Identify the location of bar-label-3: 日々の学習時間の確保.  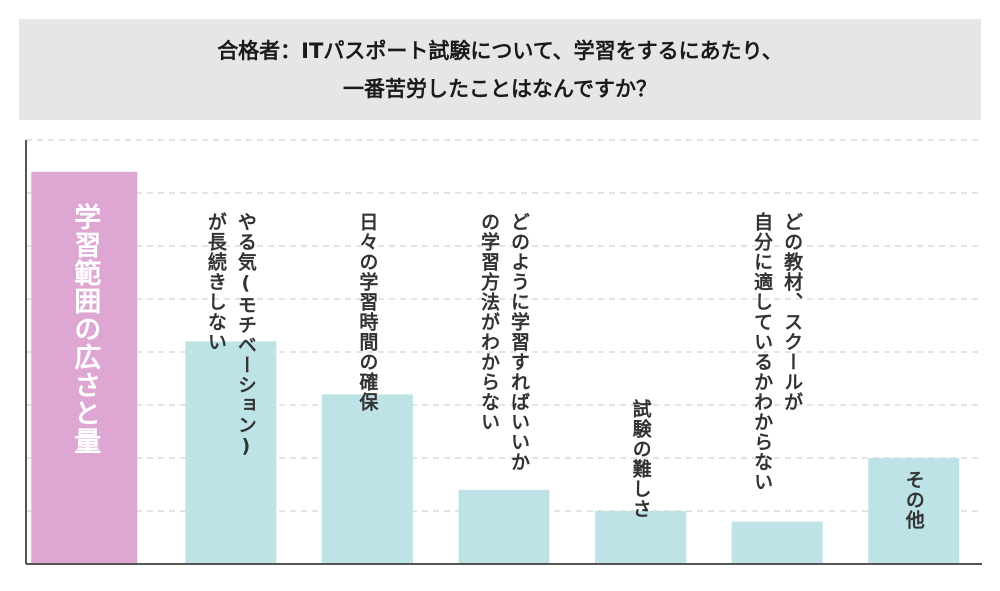
(367, 312).